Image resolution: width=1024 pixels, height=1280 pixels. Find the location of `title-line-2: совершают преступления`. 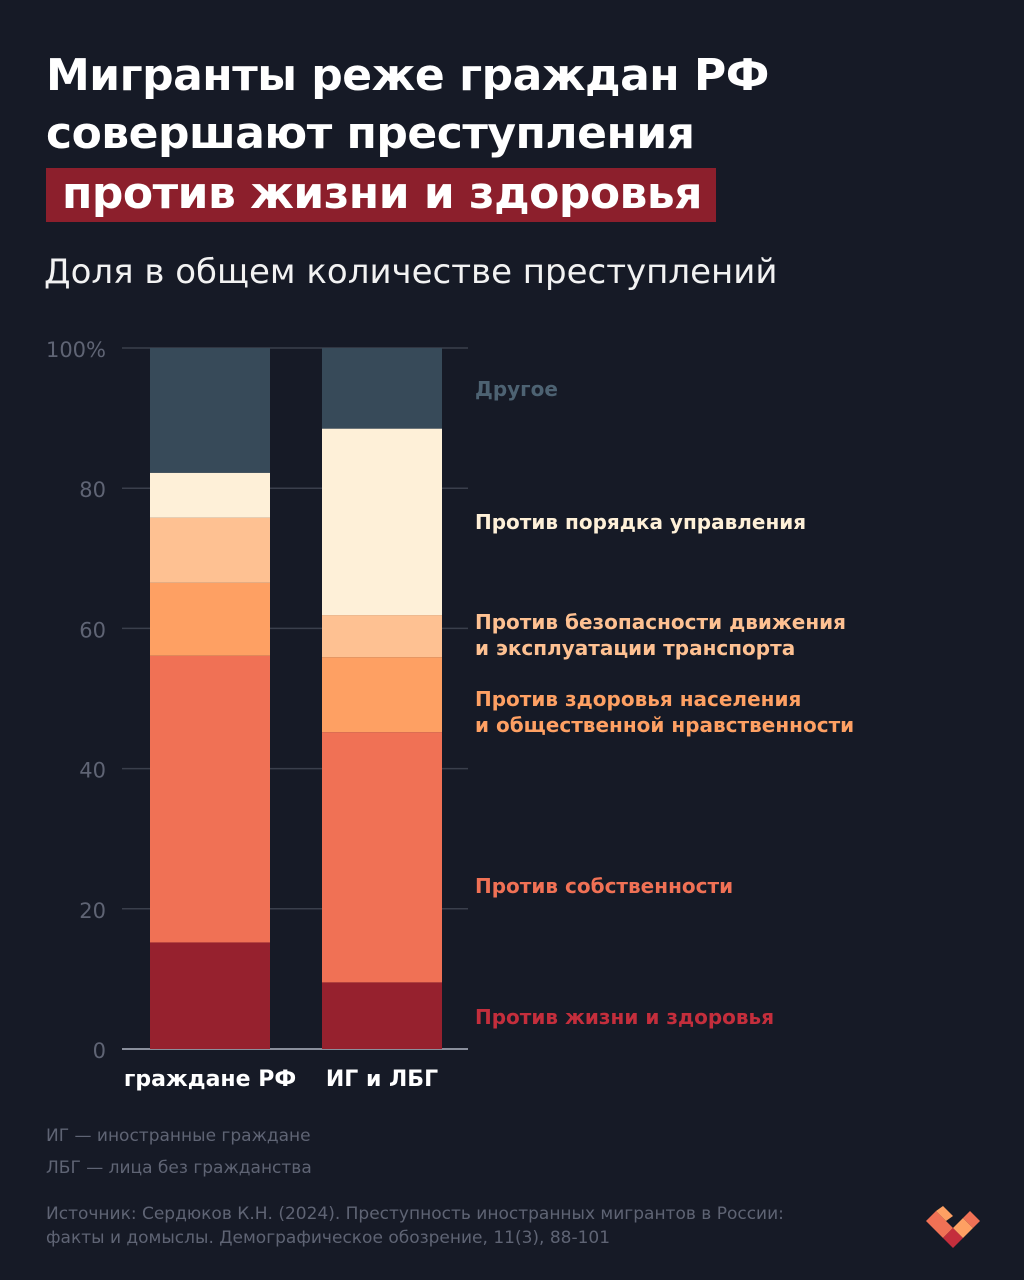

title-line-2: совершают преступления is located at coordinates (370, 133).